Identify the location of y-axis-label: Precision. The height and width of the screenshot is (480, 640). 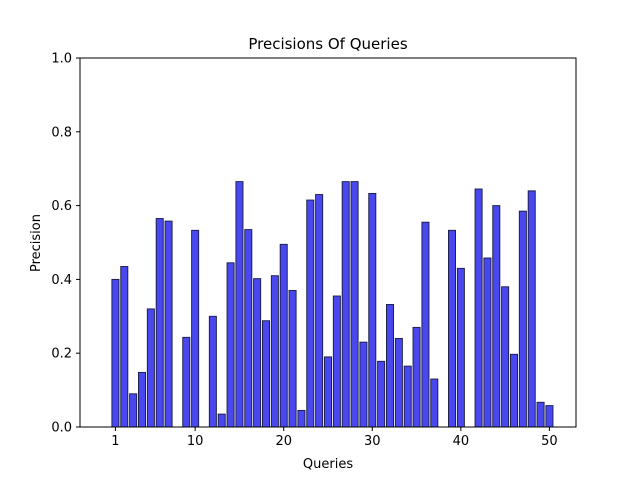
(36, 243).